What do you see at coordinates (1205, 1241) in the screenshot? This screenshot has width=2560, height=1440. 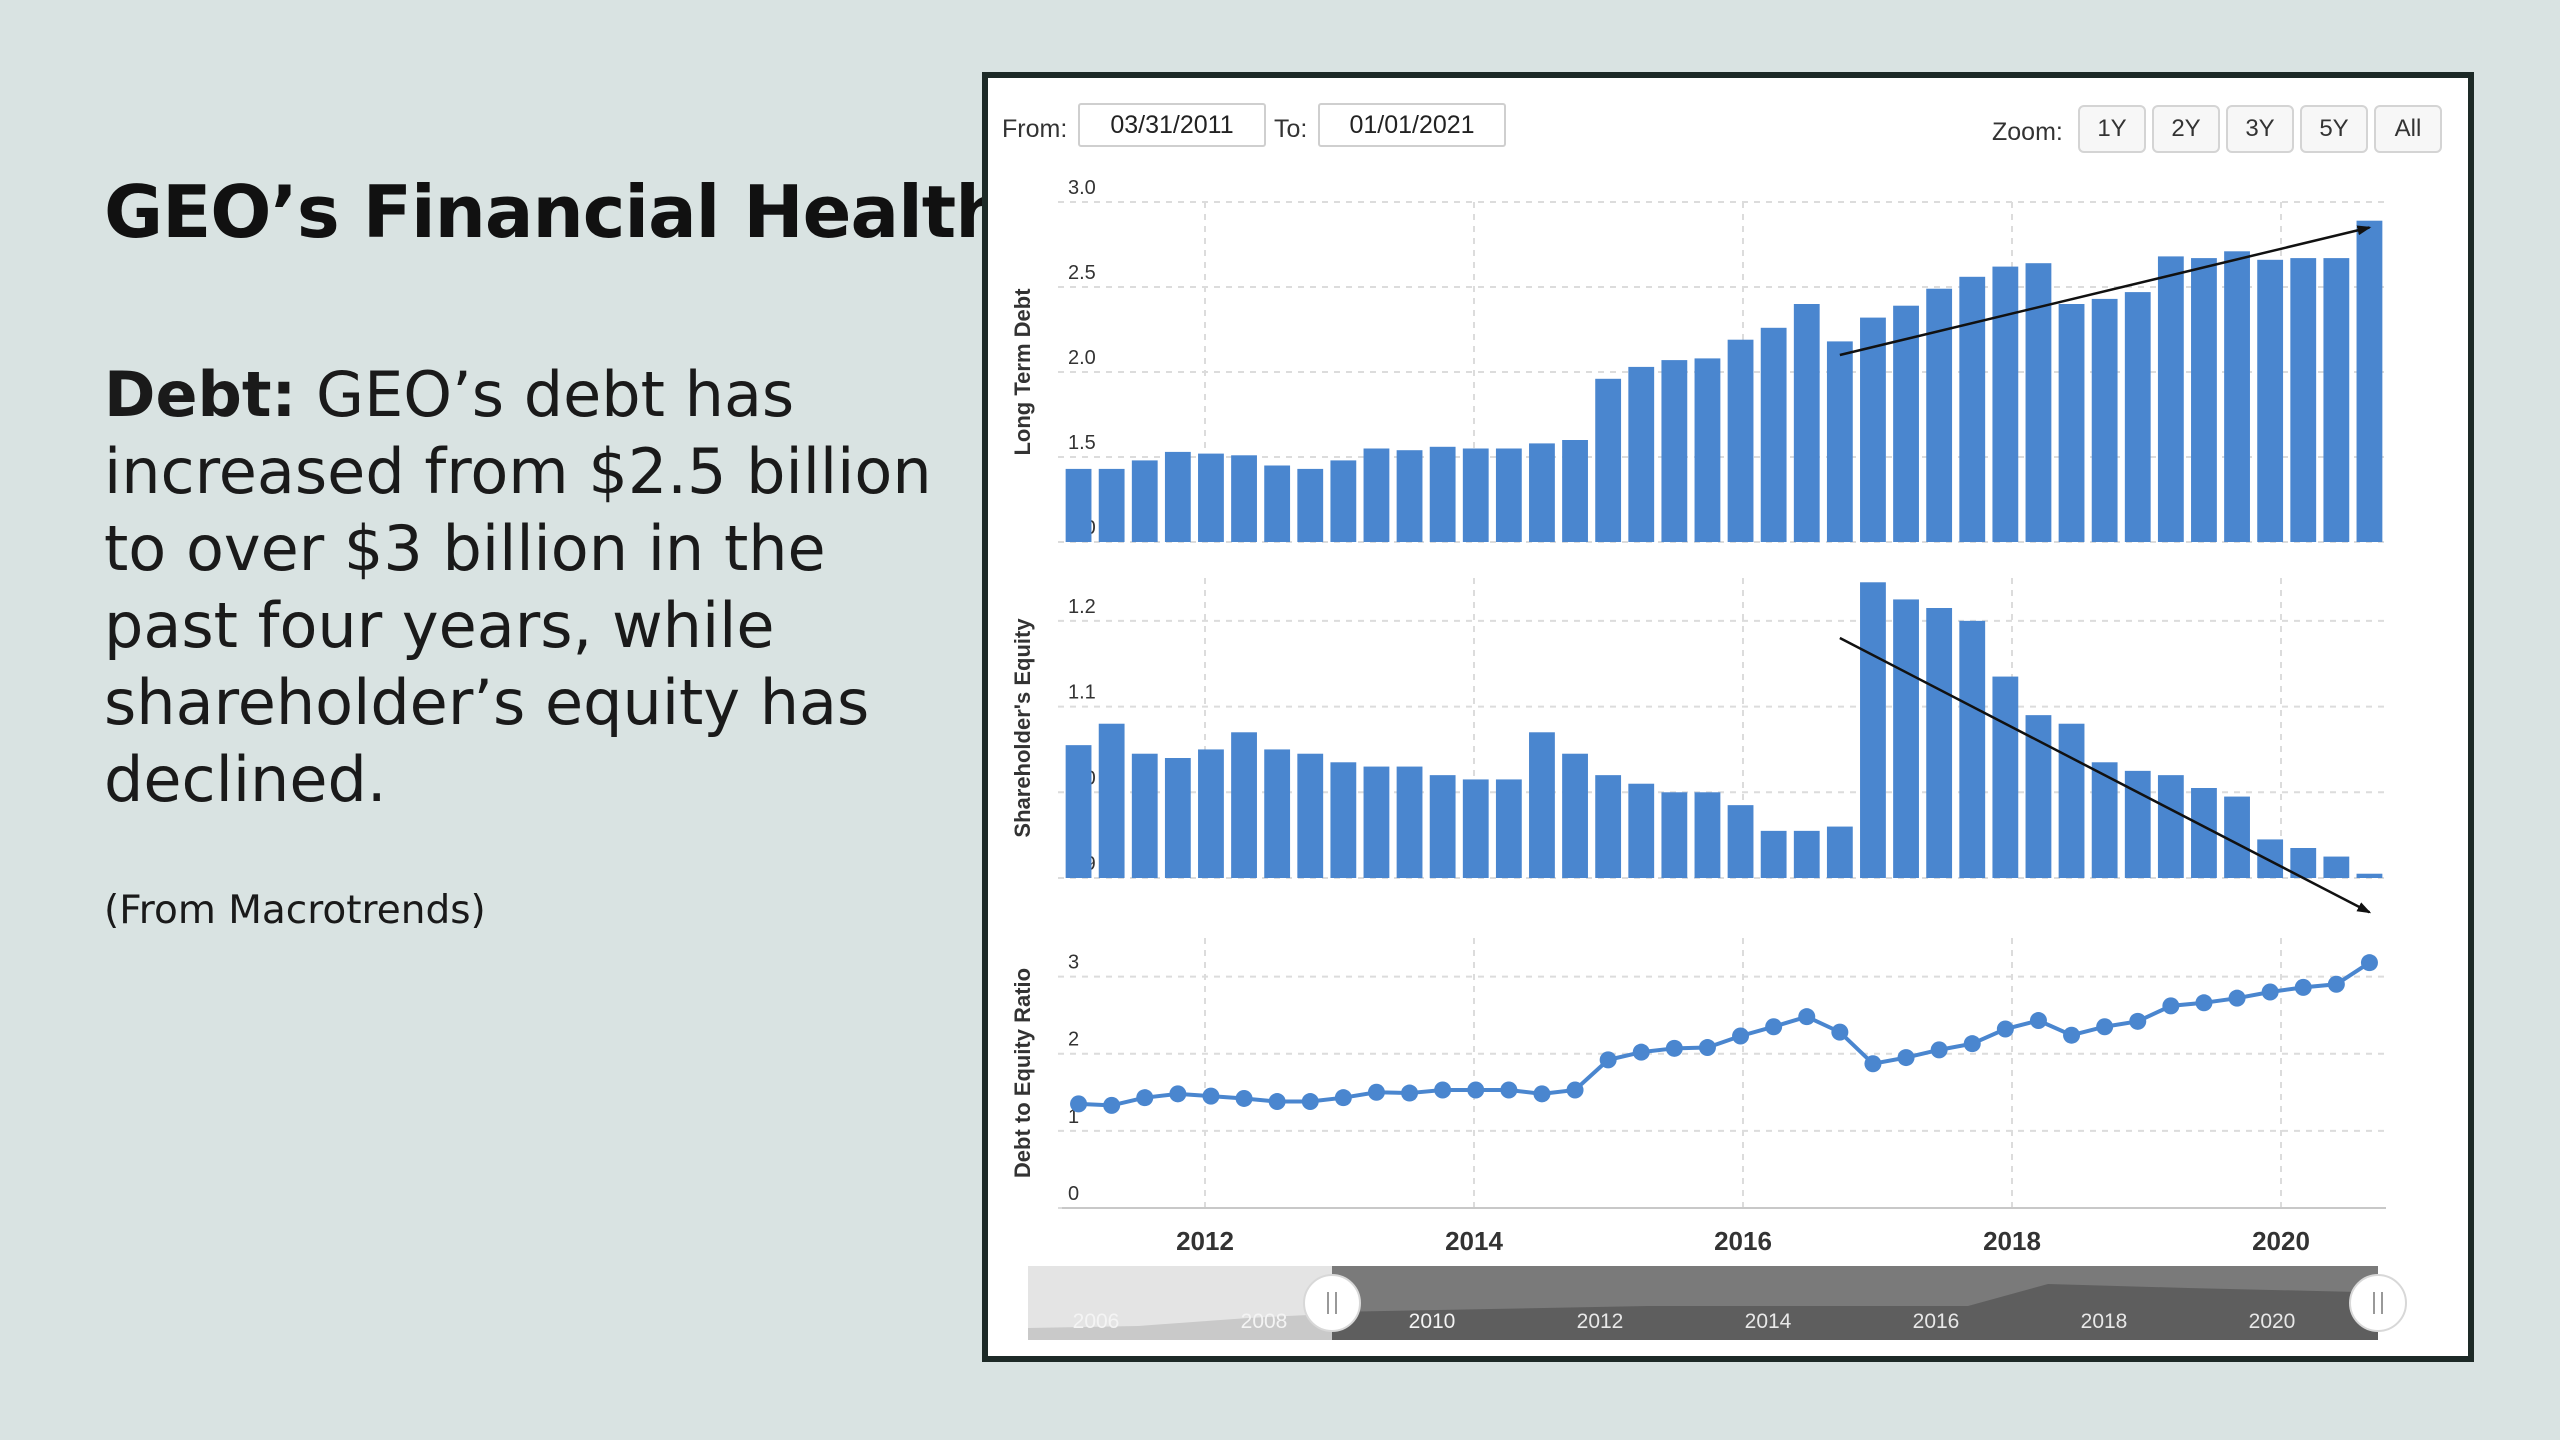 I see `debt-to-equity-ratio-xtick-label: 2012` at bounding box center [1205, 1241].